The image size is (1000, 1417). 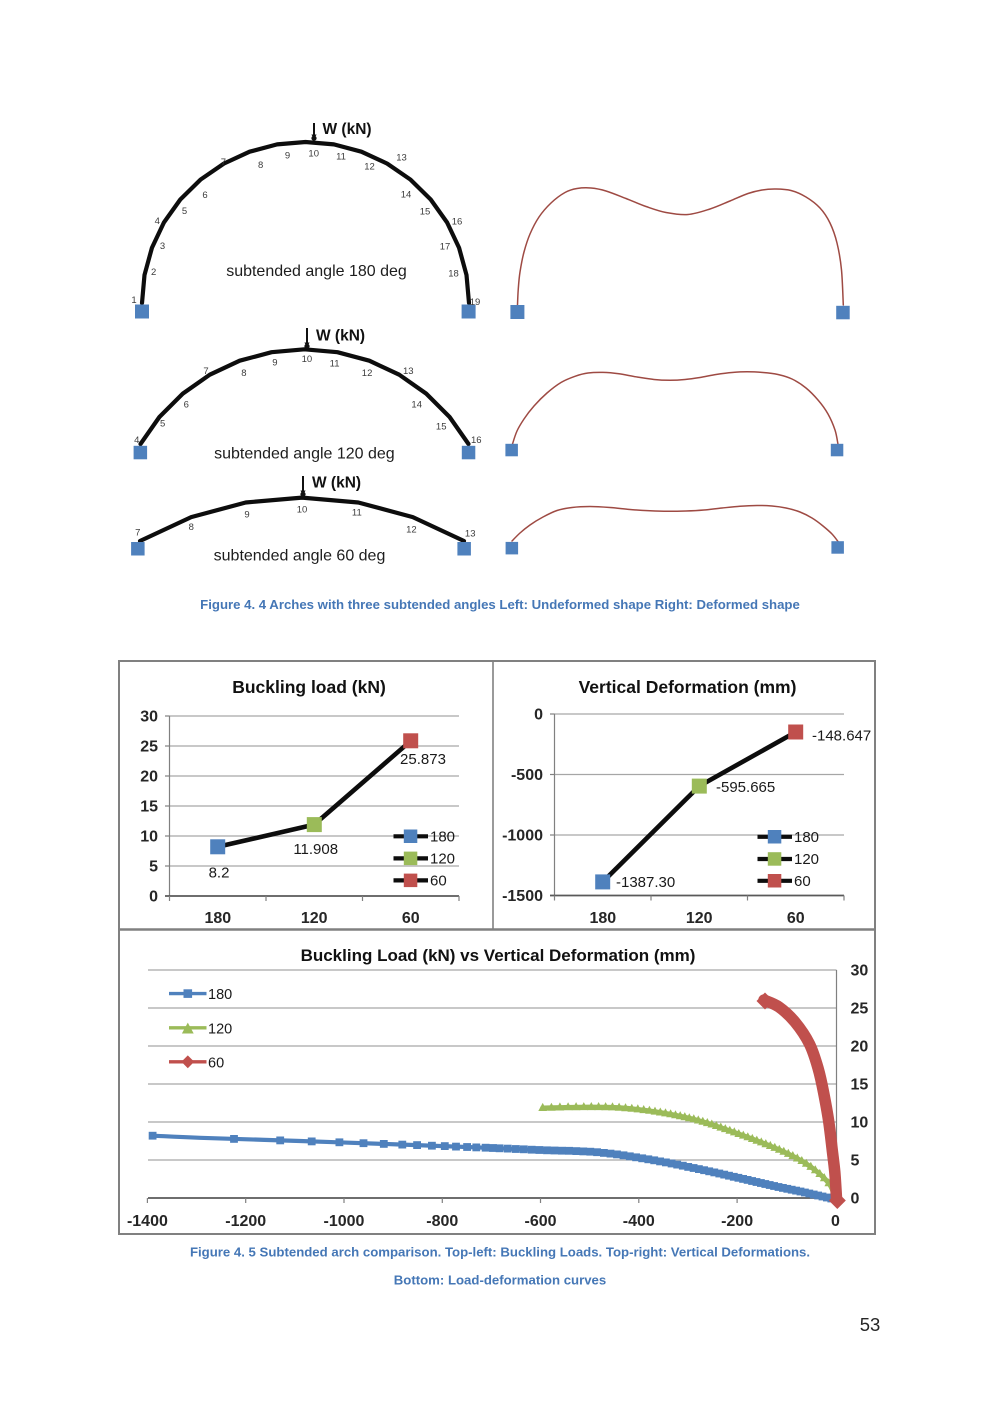 What do you see at coordinates (245, 1221) in the screenshot?
I see `svg-text: -1200` at bounding box center [245, 1221].